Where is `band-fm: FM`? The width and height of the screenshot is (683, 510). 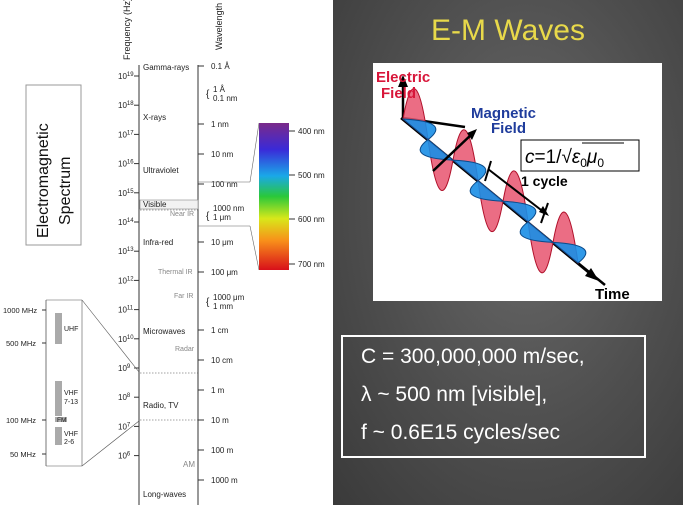 band-fm: FM is located at coordinates (61, 420).